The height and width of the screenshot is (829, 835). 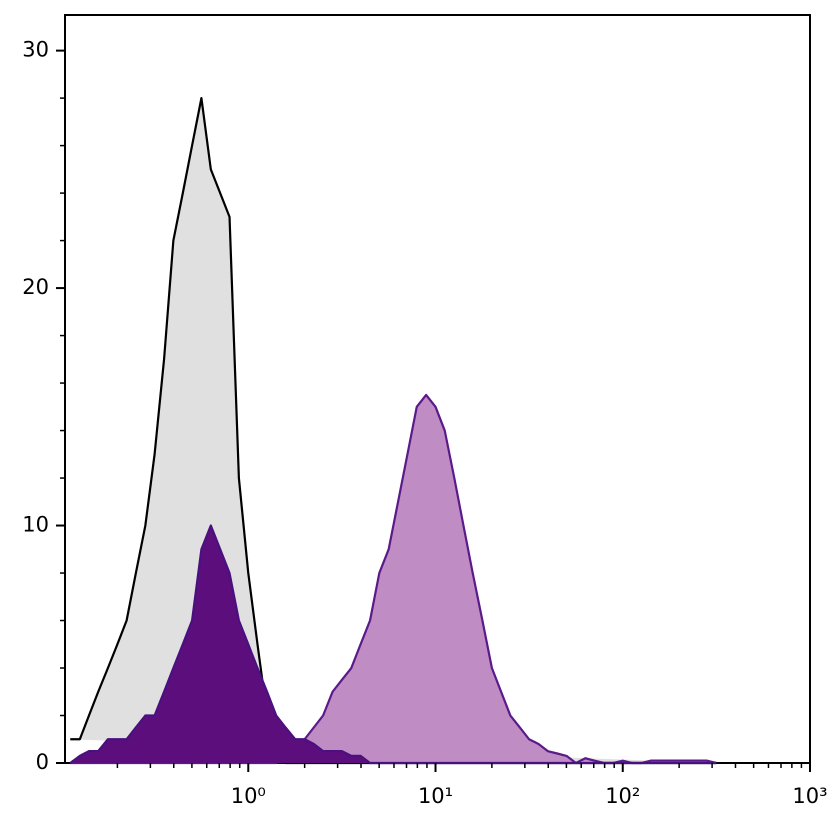 What do you see at coordinates (35, 525) in the screenshot?
I see `y-tick-label: 10` at bounding box center [35, 525].